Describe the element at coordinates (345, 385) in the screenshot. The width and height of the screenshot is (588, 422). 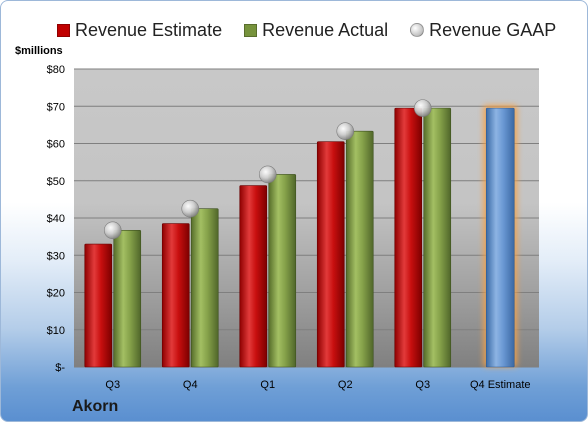
I see `x-tick-label: Q2` at that location.